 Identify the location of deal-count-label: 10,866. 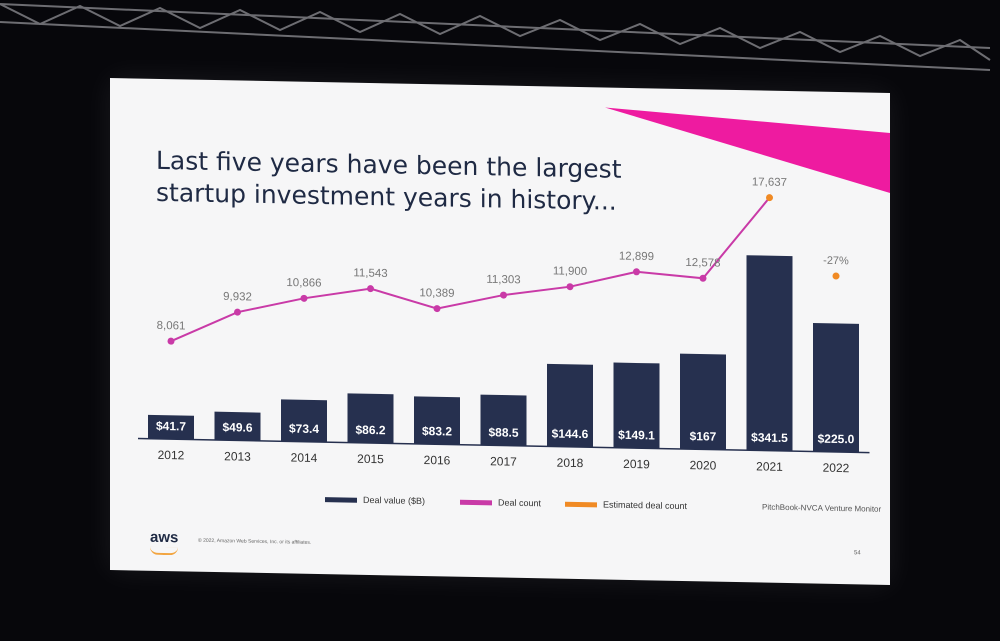
(303, 283).